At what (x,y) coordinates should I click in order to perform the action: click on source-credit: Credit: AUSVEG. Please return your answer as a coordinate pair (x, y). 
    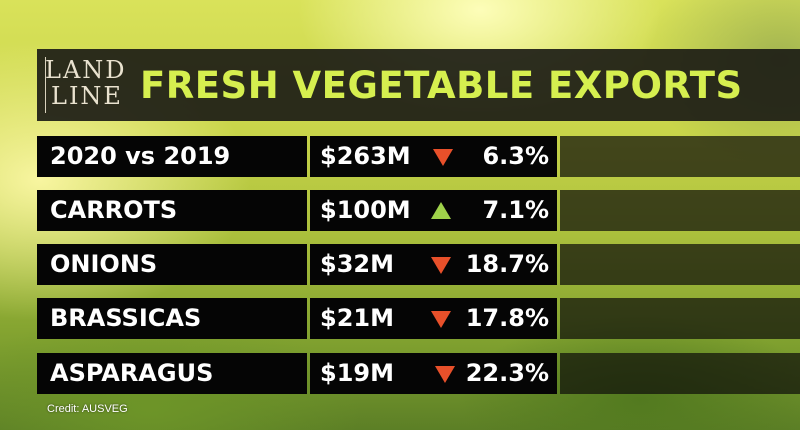
    Looking at the image, I should click on (87, 409).